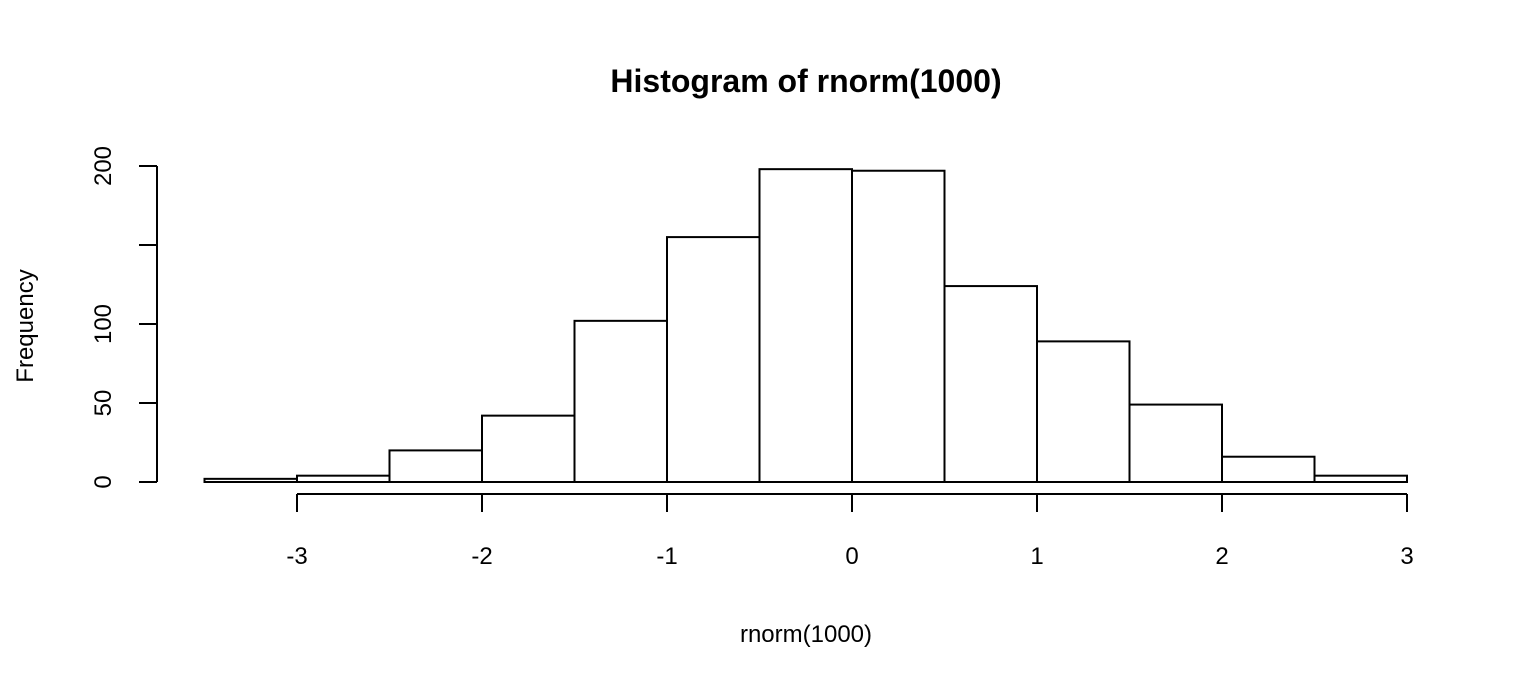  What do you see at coordinates (103, 403) in the screenshot?
I see `y-tick-label: 50` at bounding box center [103, 403].